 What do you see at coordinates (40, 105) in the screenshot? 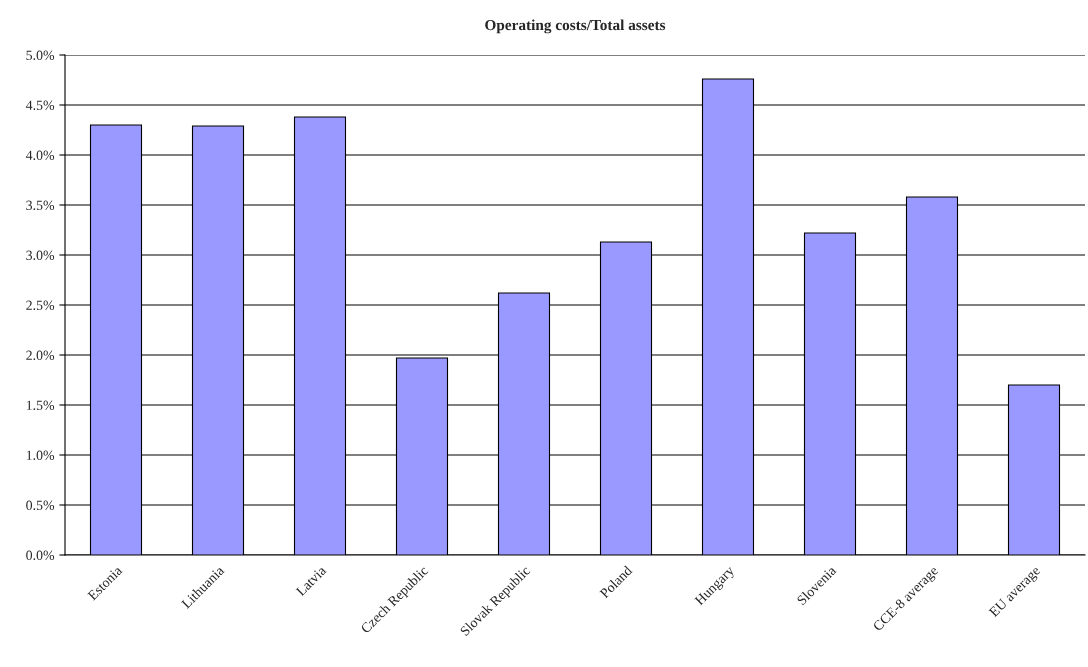
I see `y-tick-label: 4.5%` at bounding box center [40, 105].